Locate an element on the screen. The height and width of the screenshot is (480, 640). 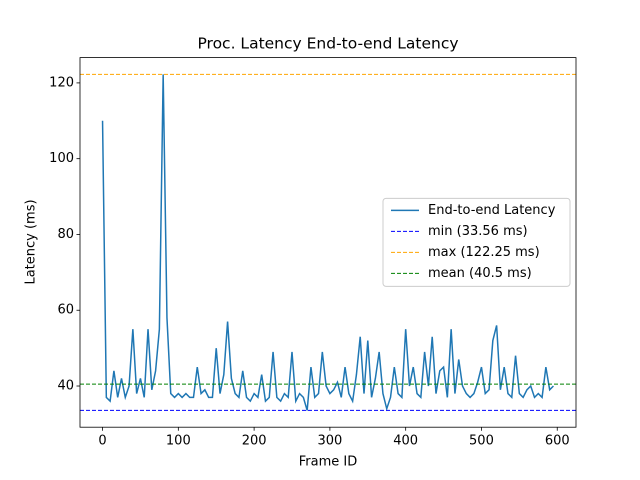
y-tick-label: 60 is located at coordinates (65, 310).